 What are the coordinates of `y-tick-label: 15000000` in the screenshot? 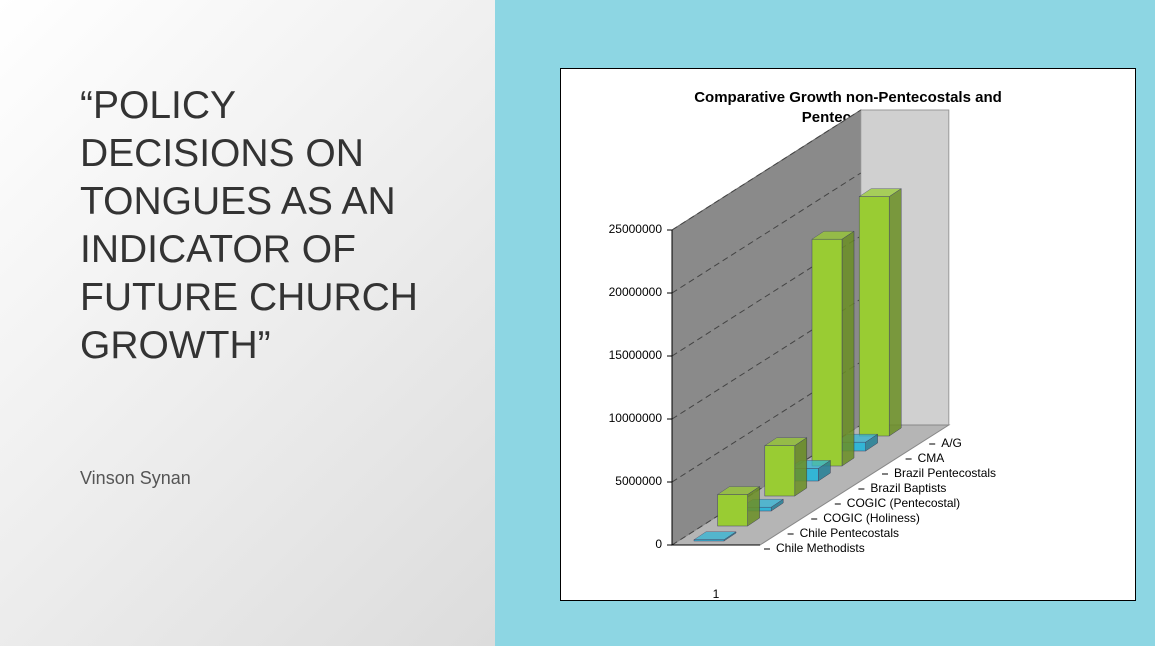 It's located at (636, 355).